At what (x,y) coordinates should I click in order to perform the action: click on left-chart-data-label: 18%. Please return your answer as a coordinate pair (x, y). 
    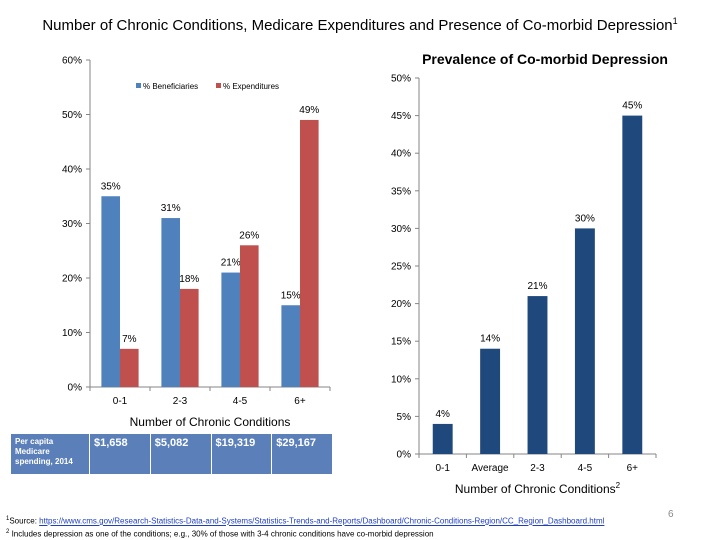
    Looking at the image, I should click on (189, 279).